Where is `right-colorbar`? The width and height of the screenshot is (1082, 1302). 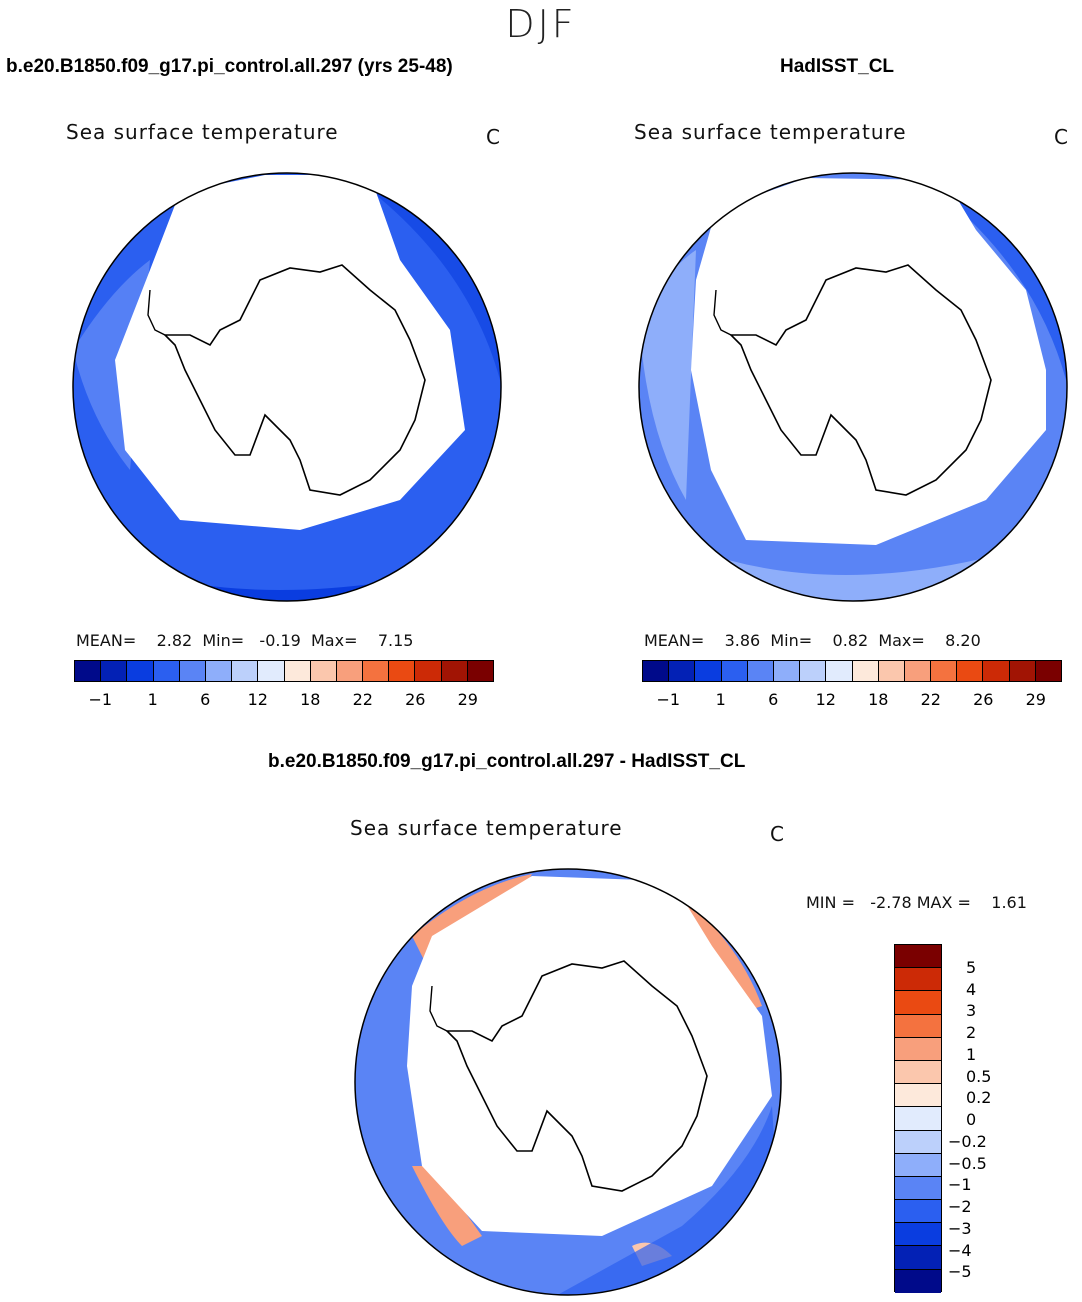
right-colorbar is located at coordinates (852, 671).